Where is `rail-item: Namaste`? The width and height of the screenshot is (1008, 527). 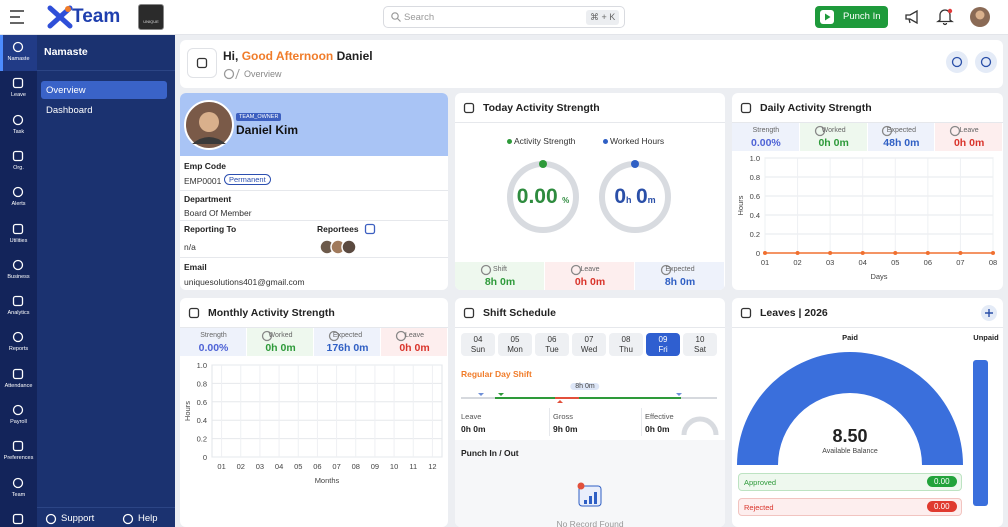 rail-item: Namaste is located at coordinates (18, 56).